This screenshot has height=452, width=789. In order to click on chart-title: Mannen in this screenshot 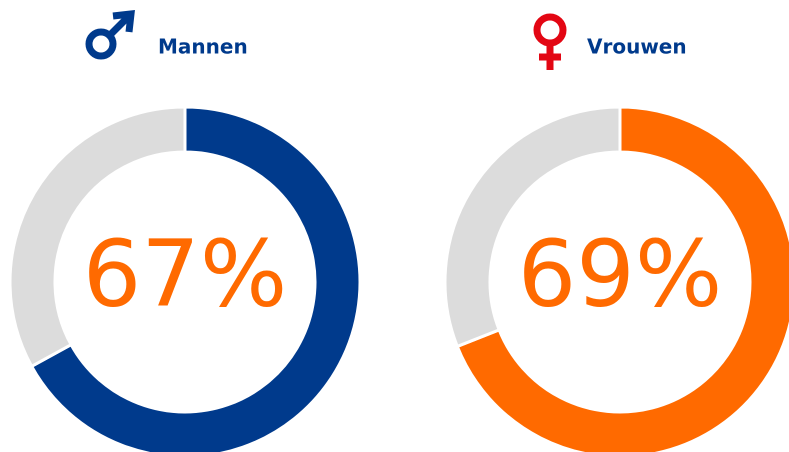, I will do `click(203, 47)`.